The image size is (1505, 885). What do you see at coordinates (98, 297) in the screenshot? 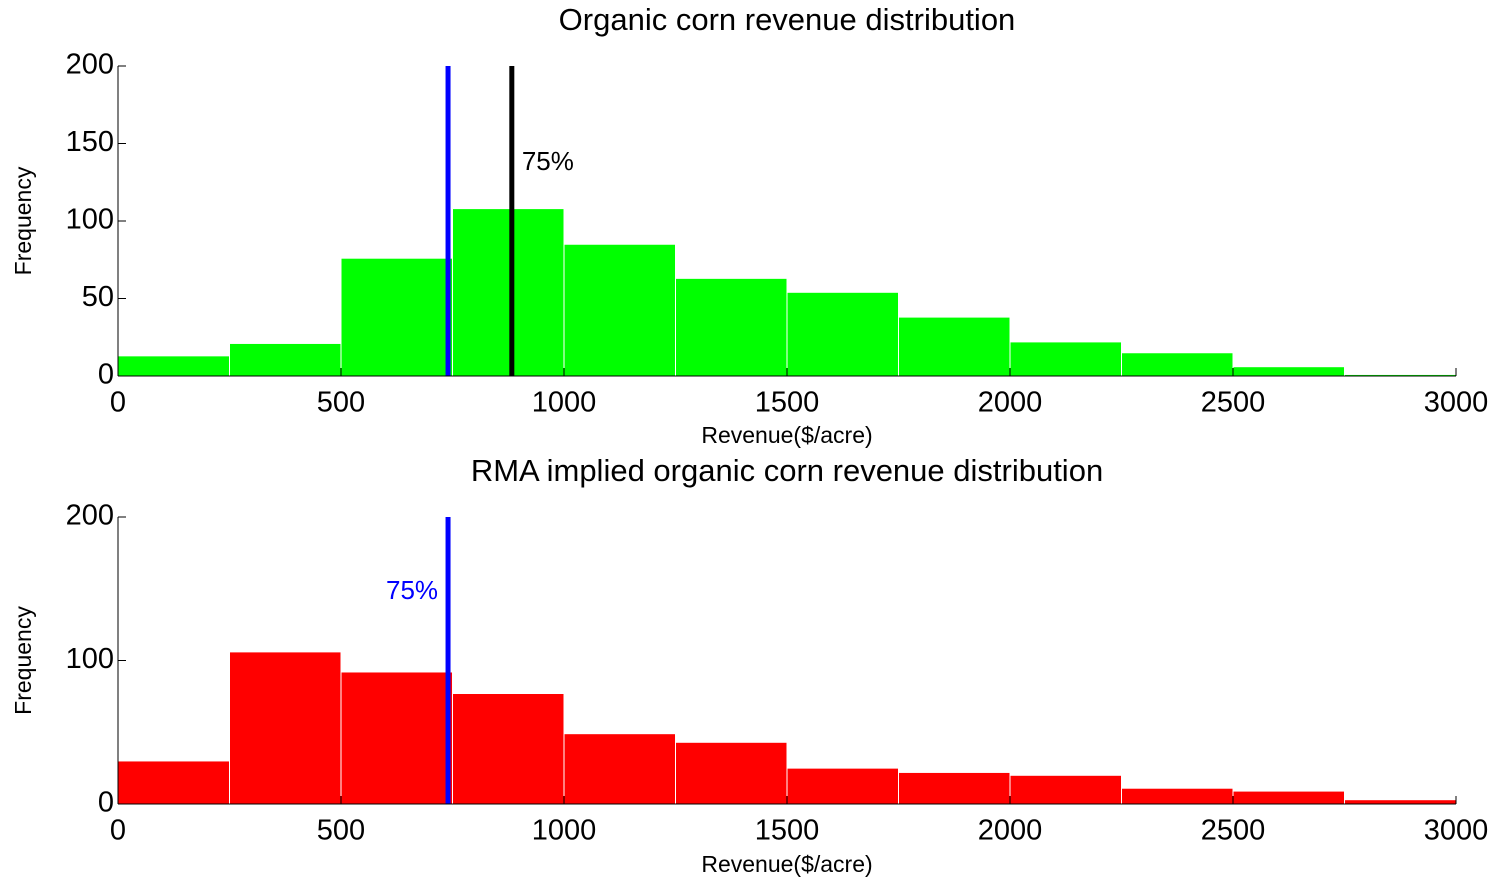
I see `y-tick-label: 50` at bounding box center [98, 297].